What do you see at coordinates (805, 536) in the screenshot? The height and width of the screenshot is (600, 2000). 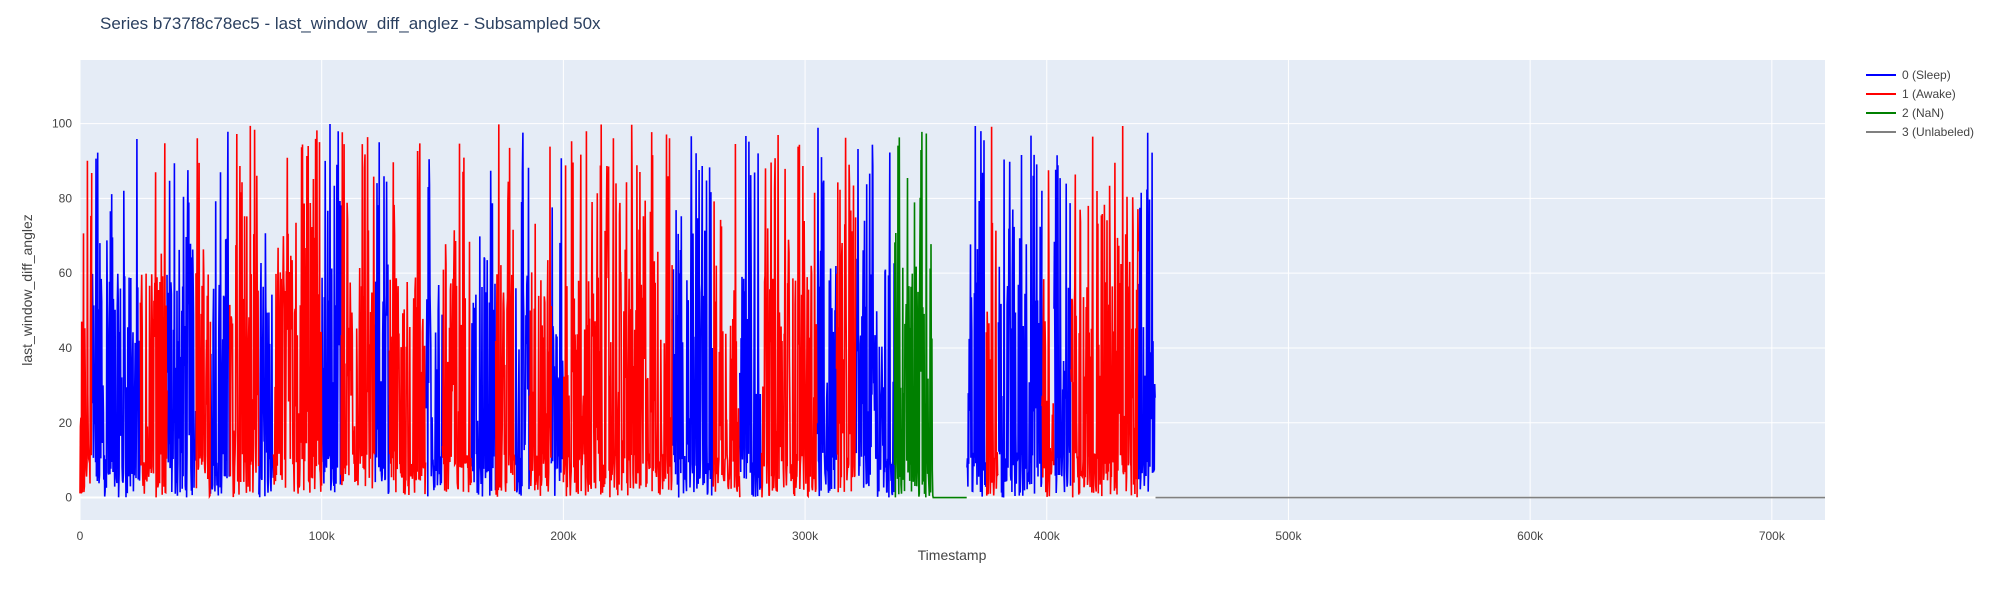 I see `x-tick-label: 300k` at bounding box center [805, 536].